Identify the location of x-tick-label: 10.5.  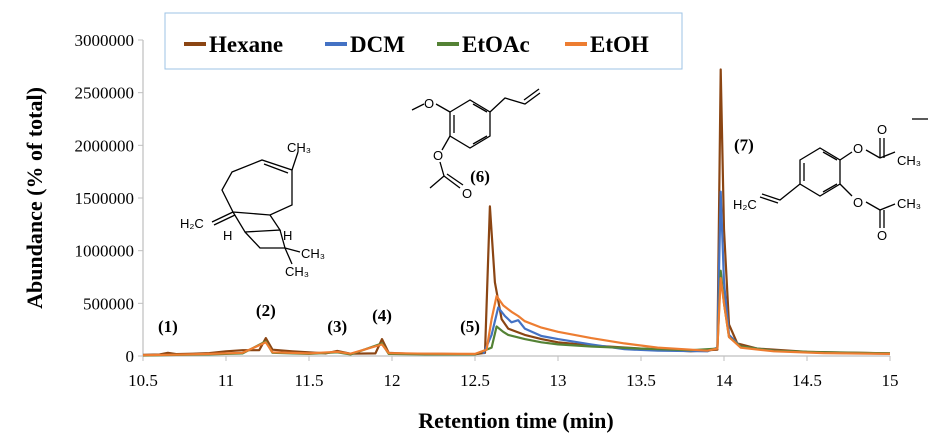
(143, 380).